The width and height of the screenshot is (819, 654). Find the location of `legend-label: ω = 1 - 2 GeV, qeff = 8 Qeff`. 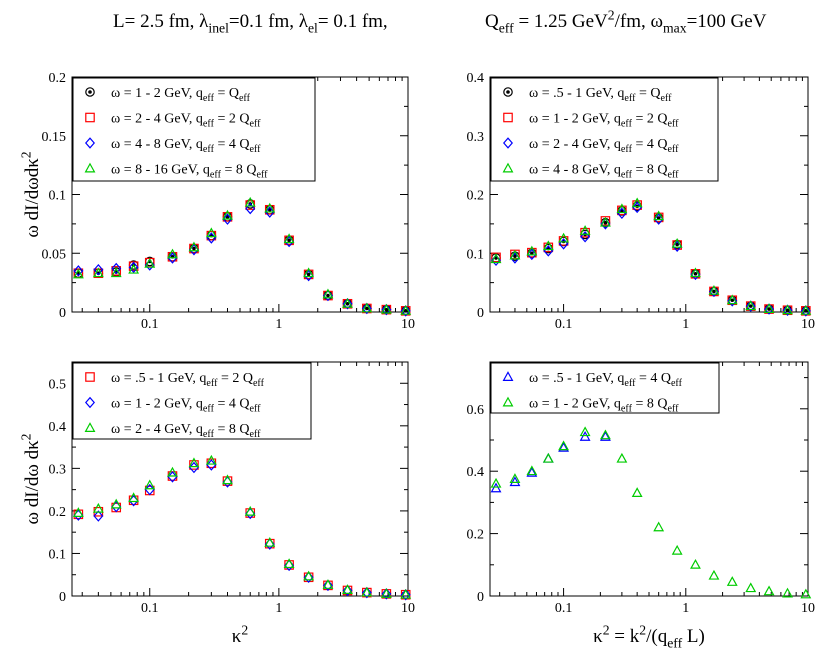

legend-label: ω = 1 - 2 GeV, qeff = 8 Qeff is located at coordinates (604, 406).